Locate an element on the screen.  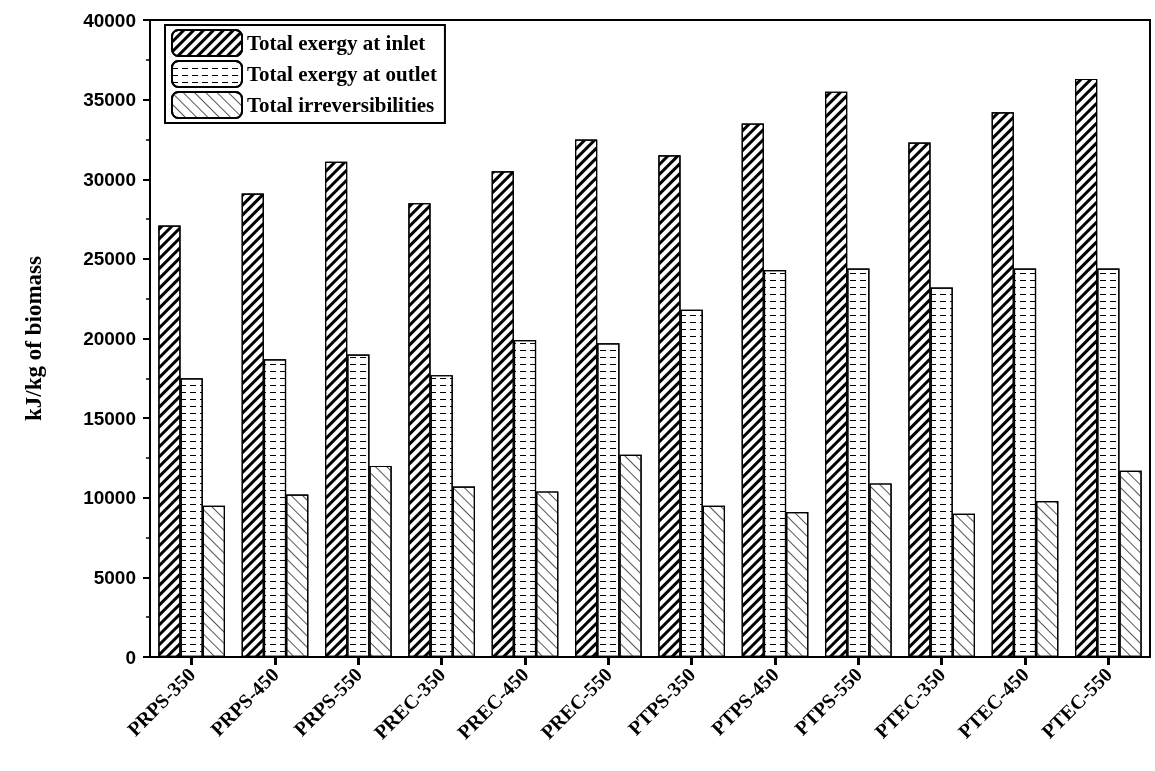
y-tick-label: 35000 is located at coordinates (109, 100).